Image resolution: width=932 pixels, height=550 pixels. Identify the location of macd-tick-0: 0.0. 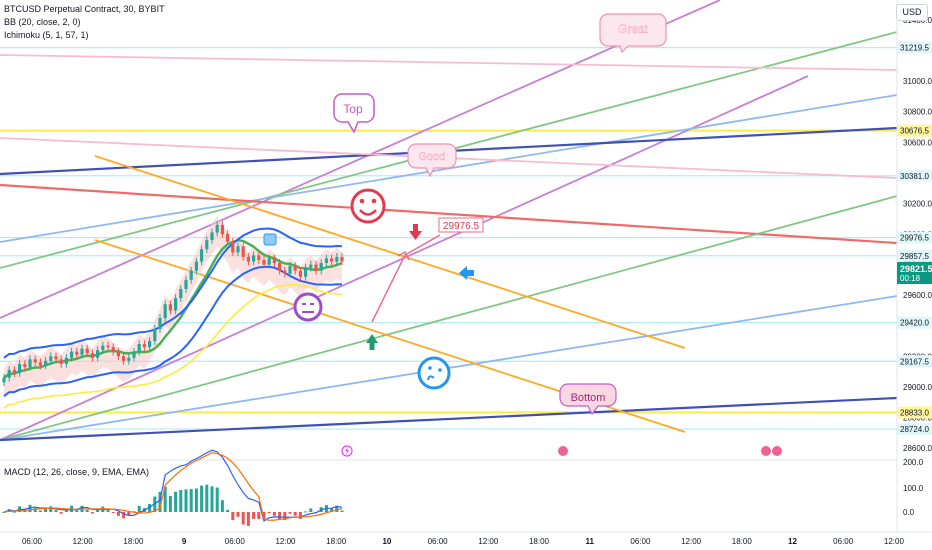
(909, 512).